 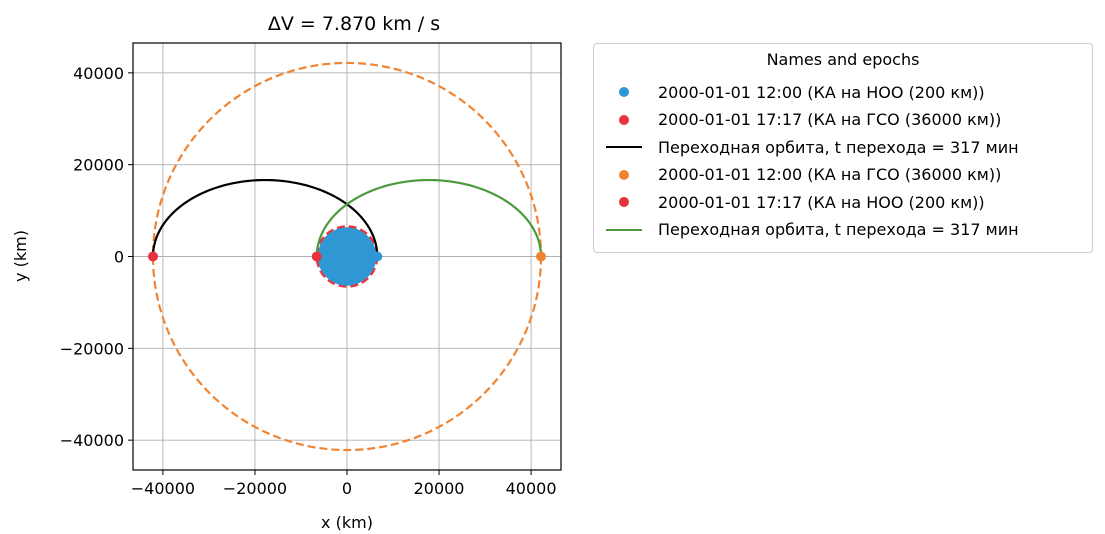 What do you see at coordinates (92, 440) in the screenshot?
I see `y-tick-label: −40000` at bounding box center [92, 440].